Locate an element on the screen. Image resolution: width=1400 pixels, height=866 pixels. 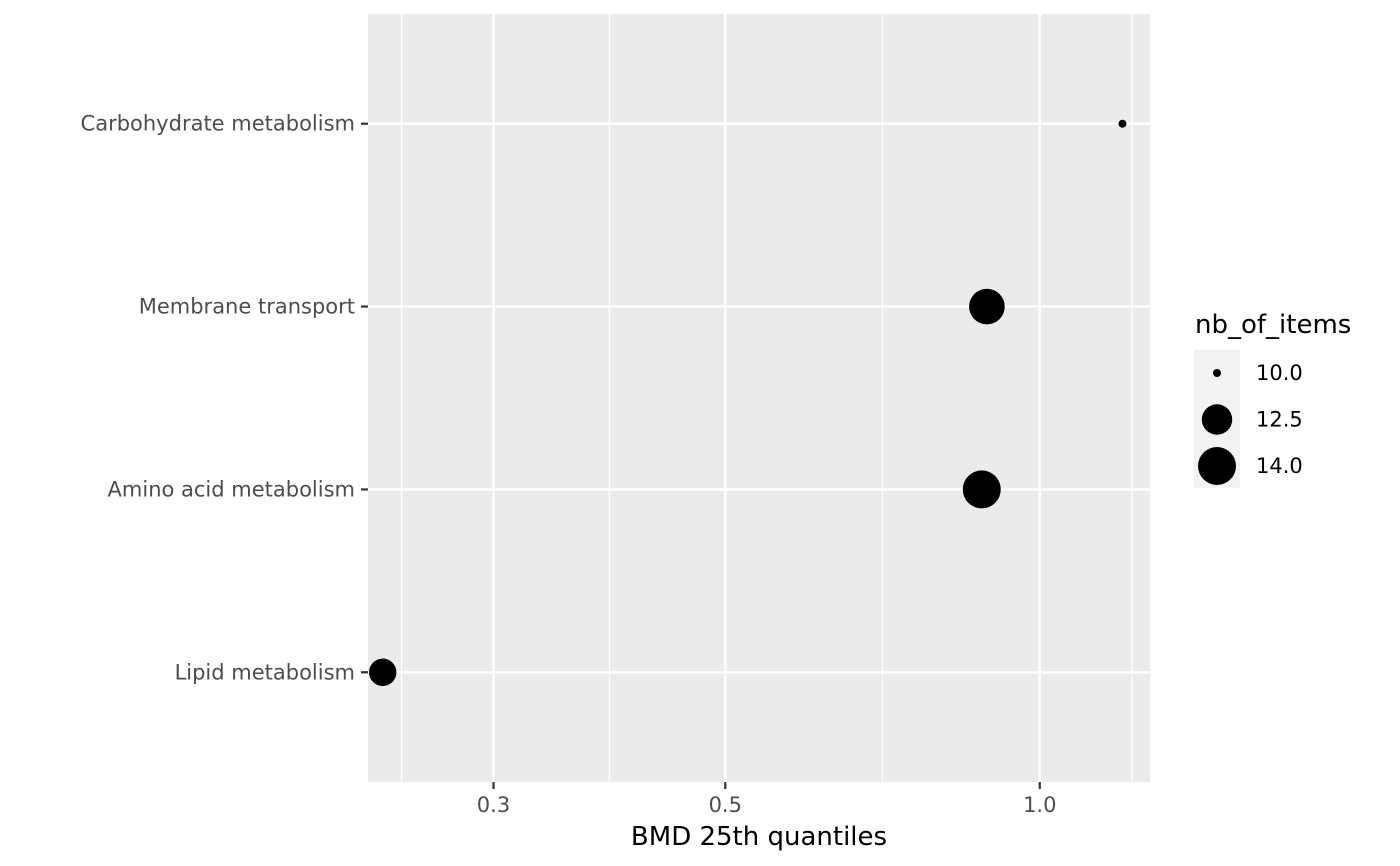
size-legend: nb_of_items 10.0 12.5 14.0 is located at coordinates (1272, 399).